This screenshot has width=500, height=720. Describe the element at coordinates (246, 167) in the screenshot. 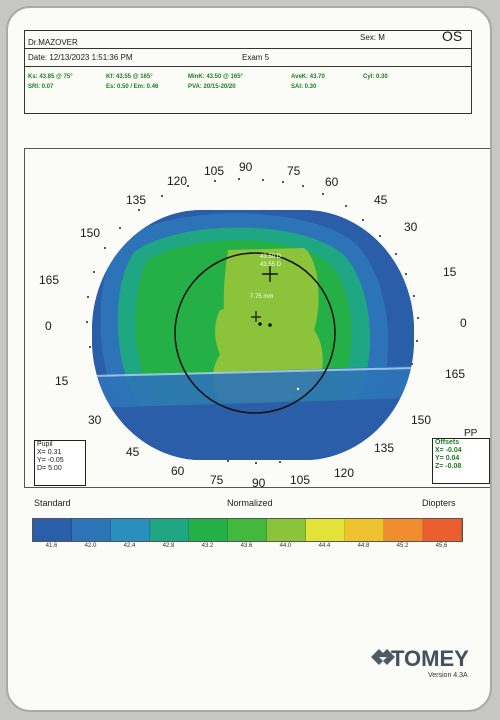

I see `angle-label-90-top: 90` at that location.